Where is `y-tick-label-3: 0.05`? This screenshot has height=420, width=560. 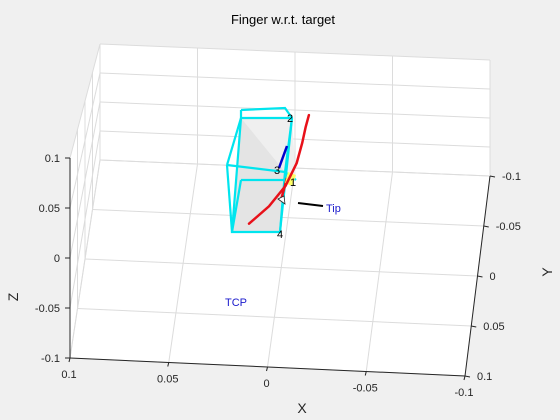 y-tick-label-3: 0.05 is located at coordinates (493, 327).